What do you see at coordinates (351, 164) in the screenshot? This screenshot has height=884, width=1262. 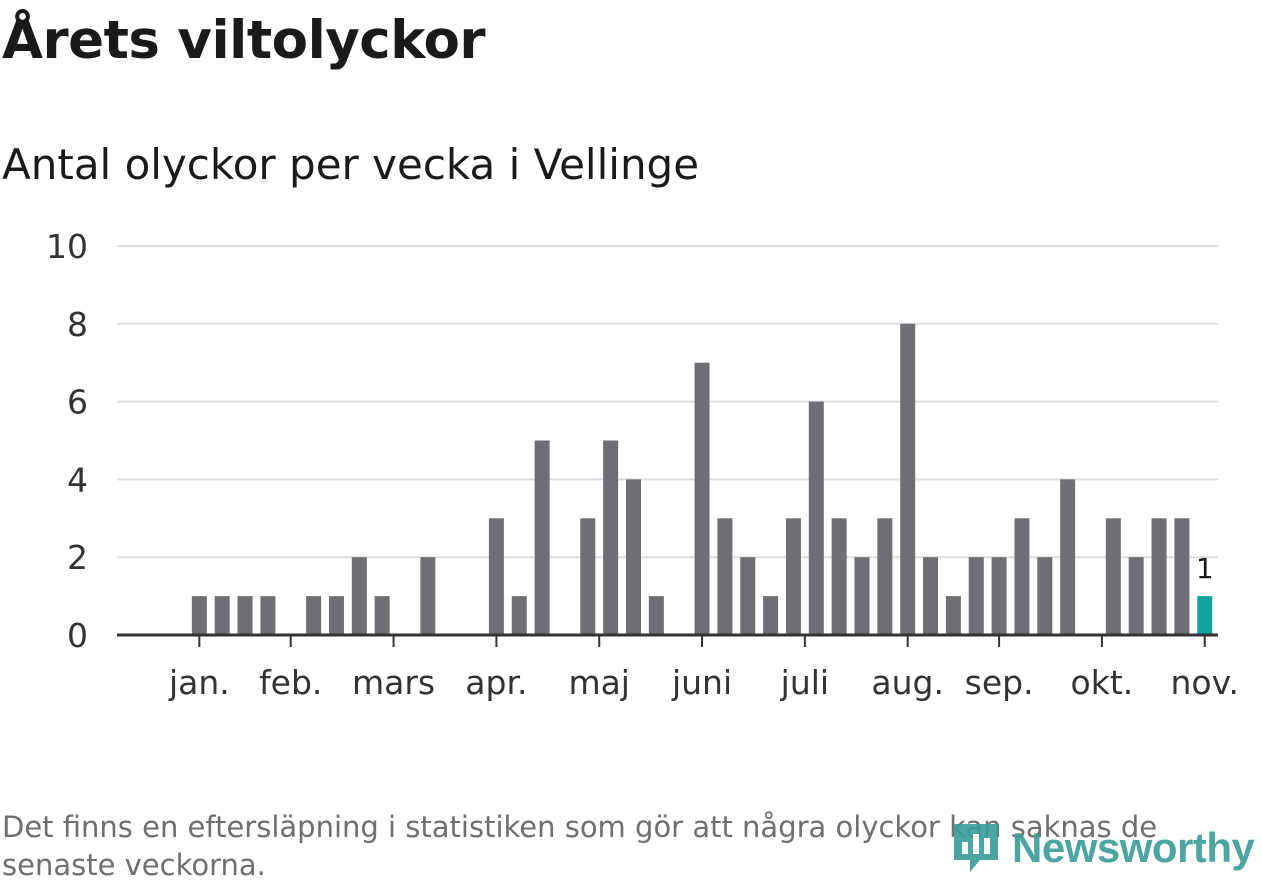 I see `chart-subtitle: Antal olyckor per vecka i Vellinge` at bounding box center [351, 164].